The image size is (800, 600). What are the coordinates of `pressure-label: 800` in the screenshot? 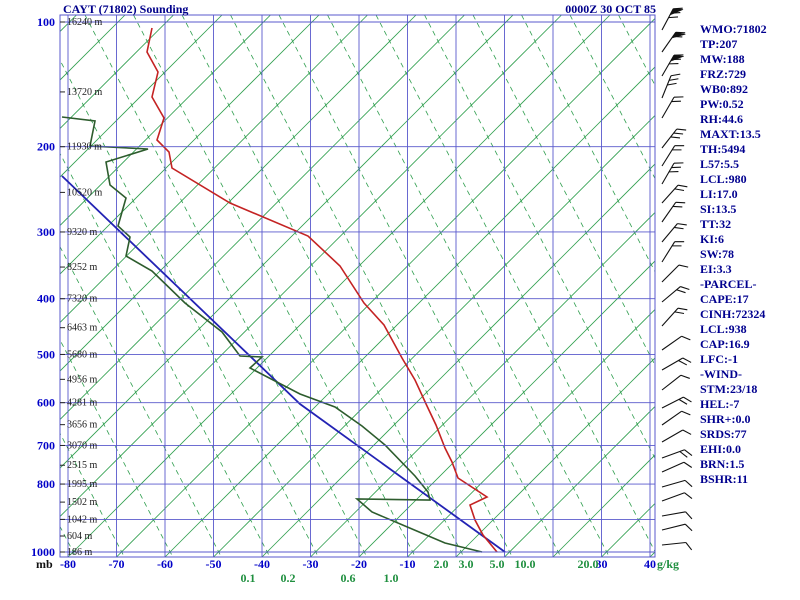 It's located at (46, 484).